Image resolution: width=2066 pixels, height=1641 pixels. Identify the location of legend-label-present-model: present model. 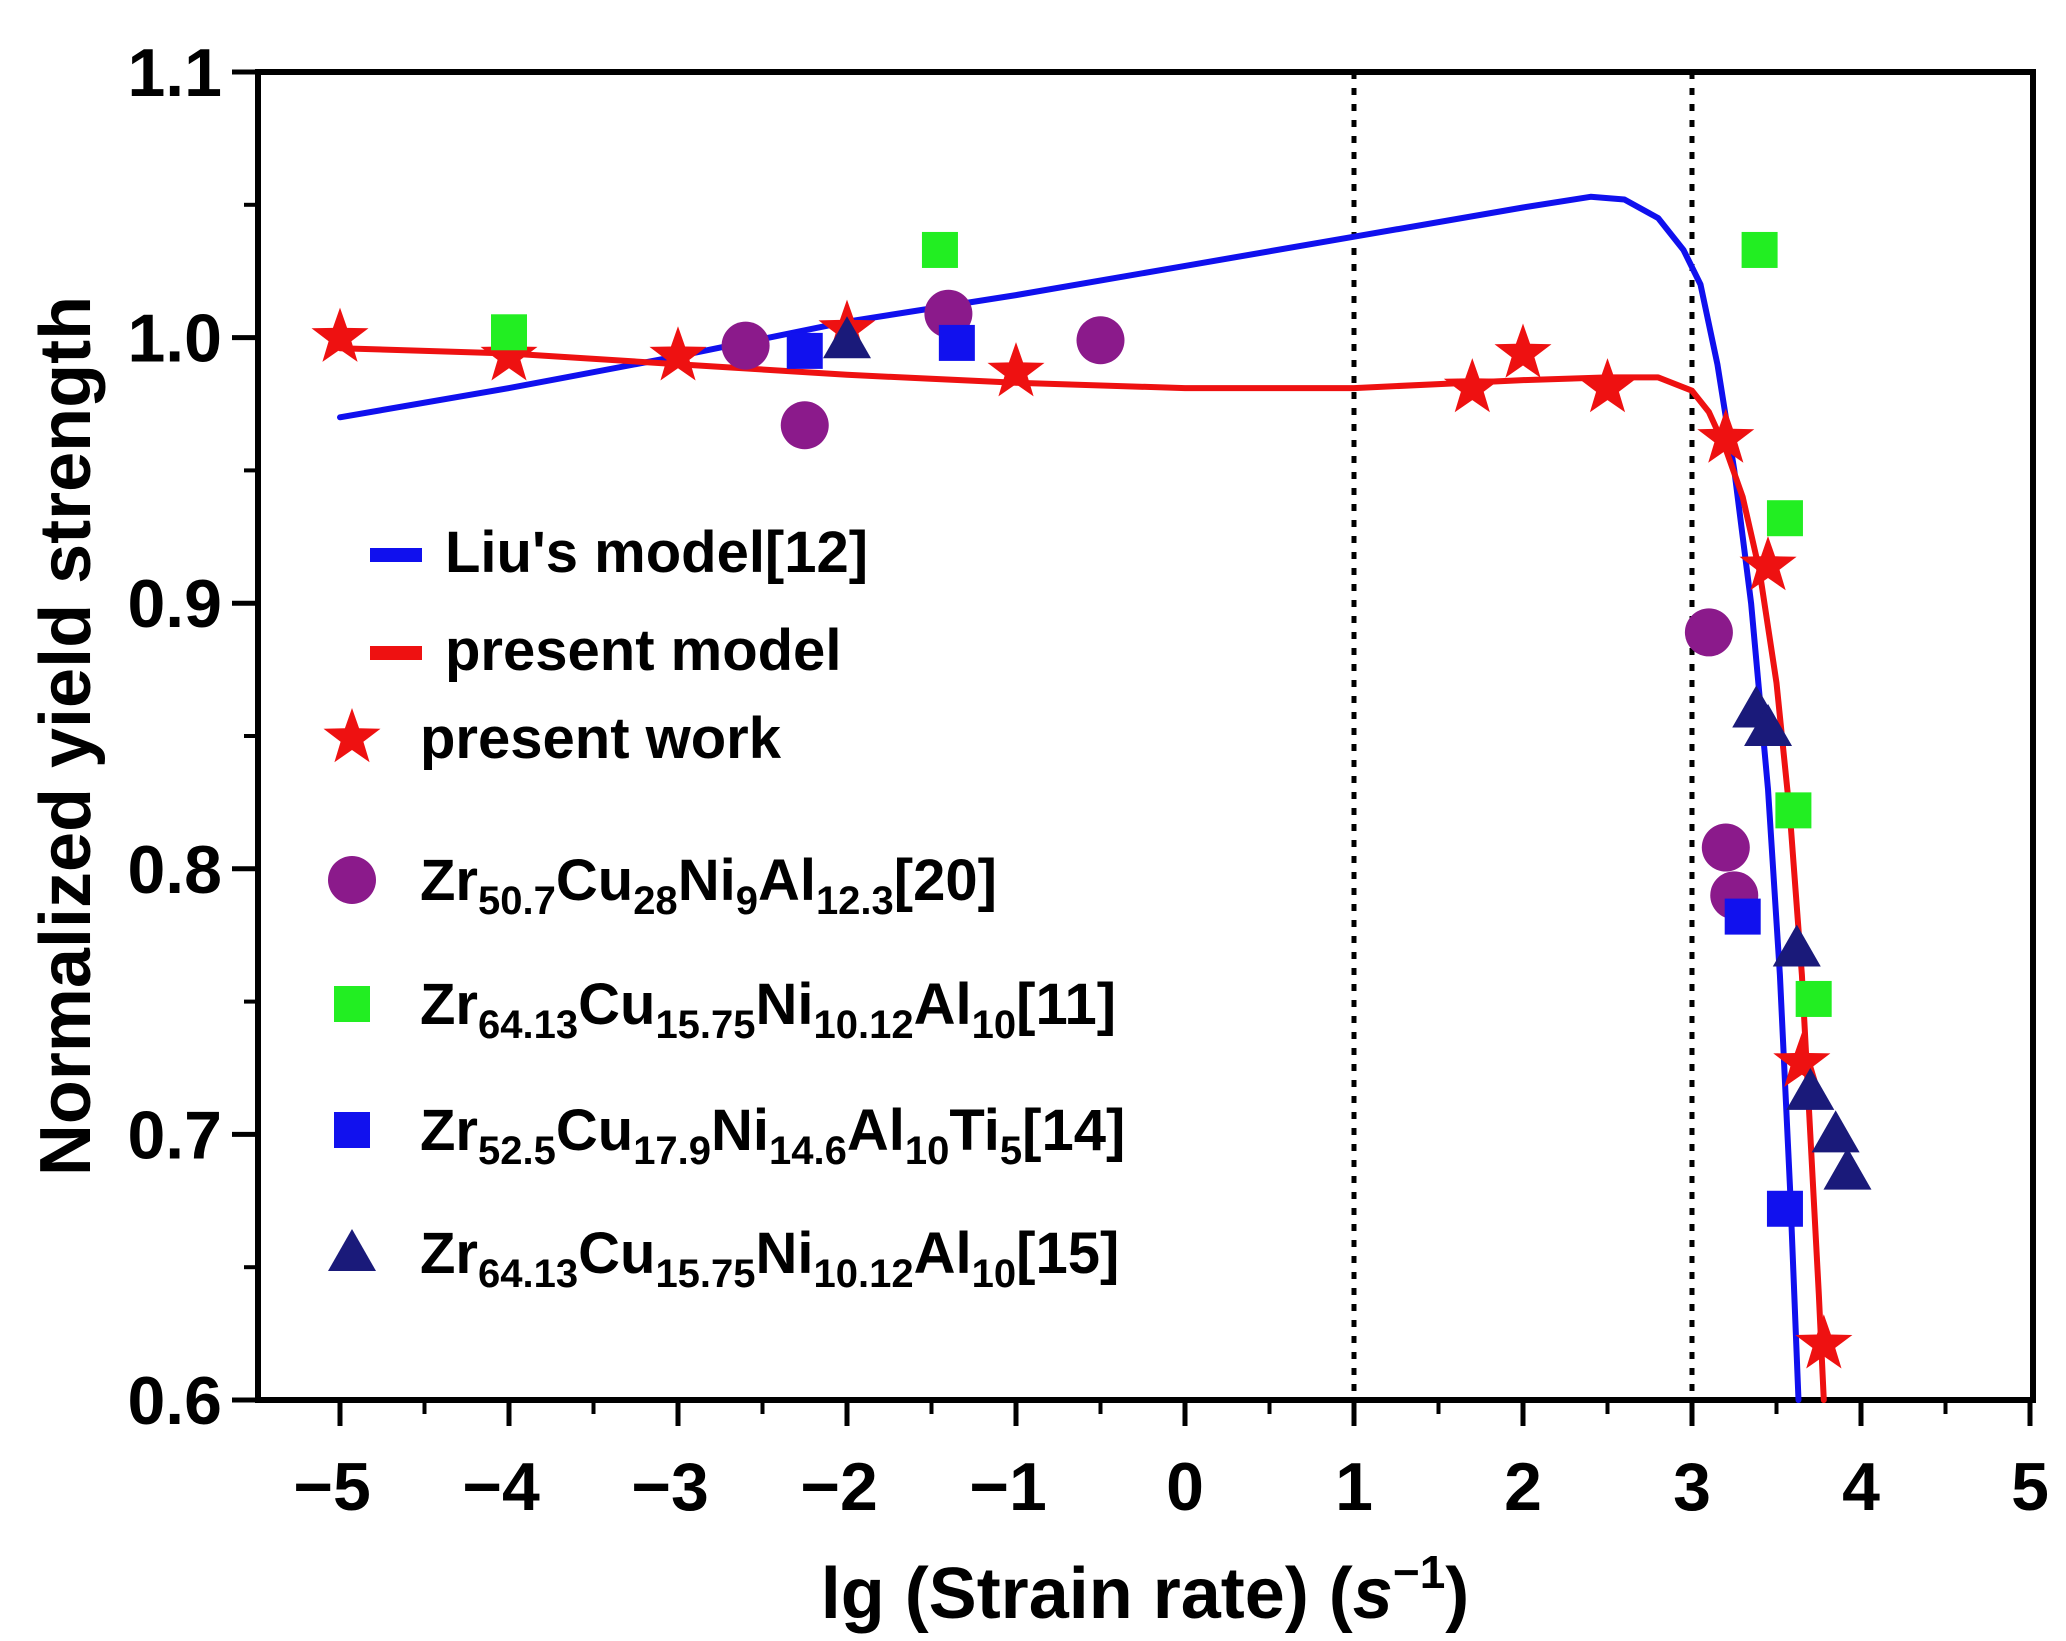
(643, 650).